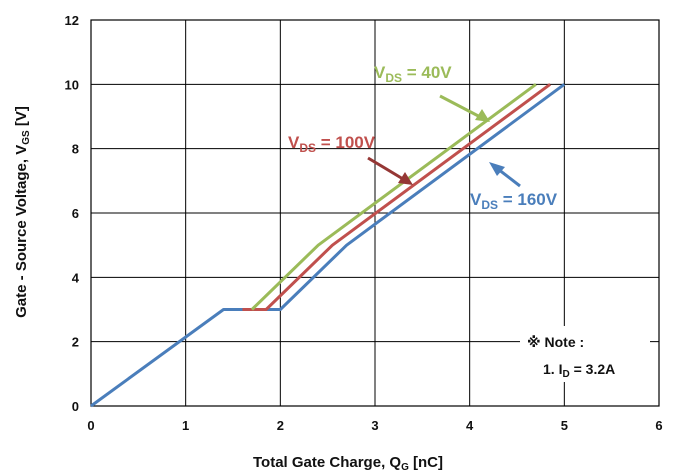  Describe the element at coordinates (444, 141) in the screenshot. I see `annotation-arrows` at that location.